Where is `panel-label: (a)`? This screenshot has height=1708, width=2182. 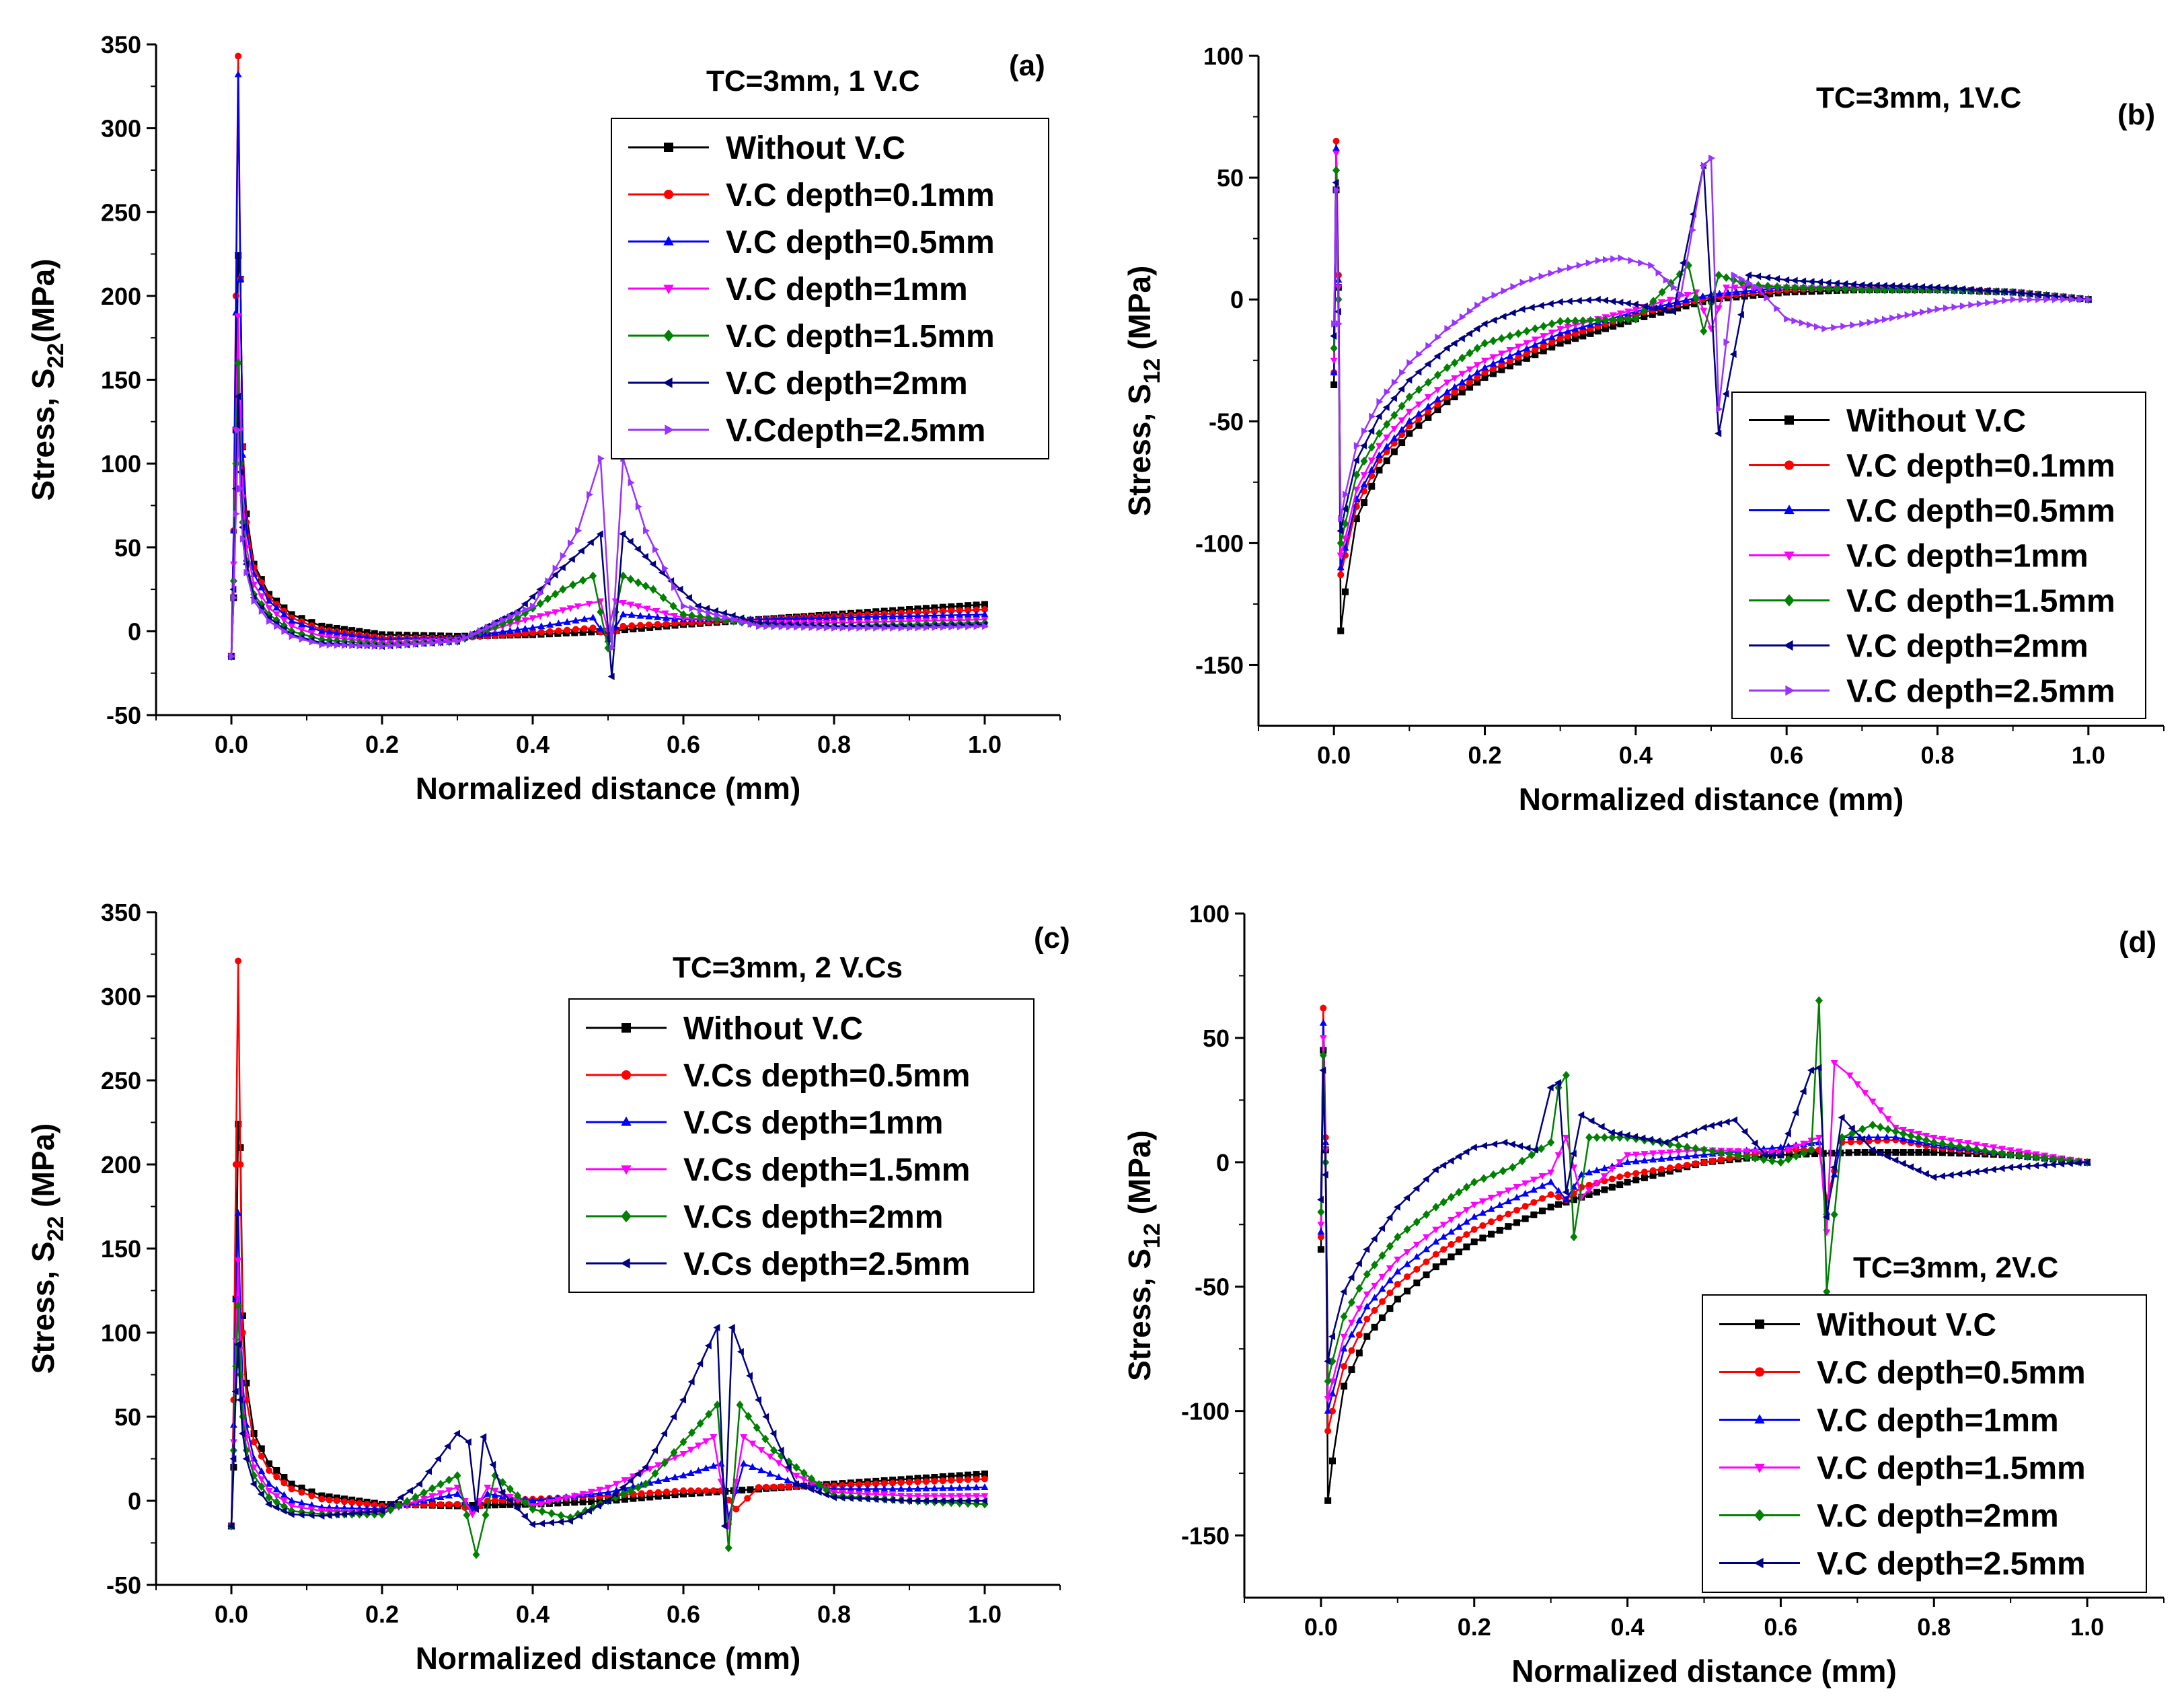
panel-label: (a) is located at coordinates (1027, 65).